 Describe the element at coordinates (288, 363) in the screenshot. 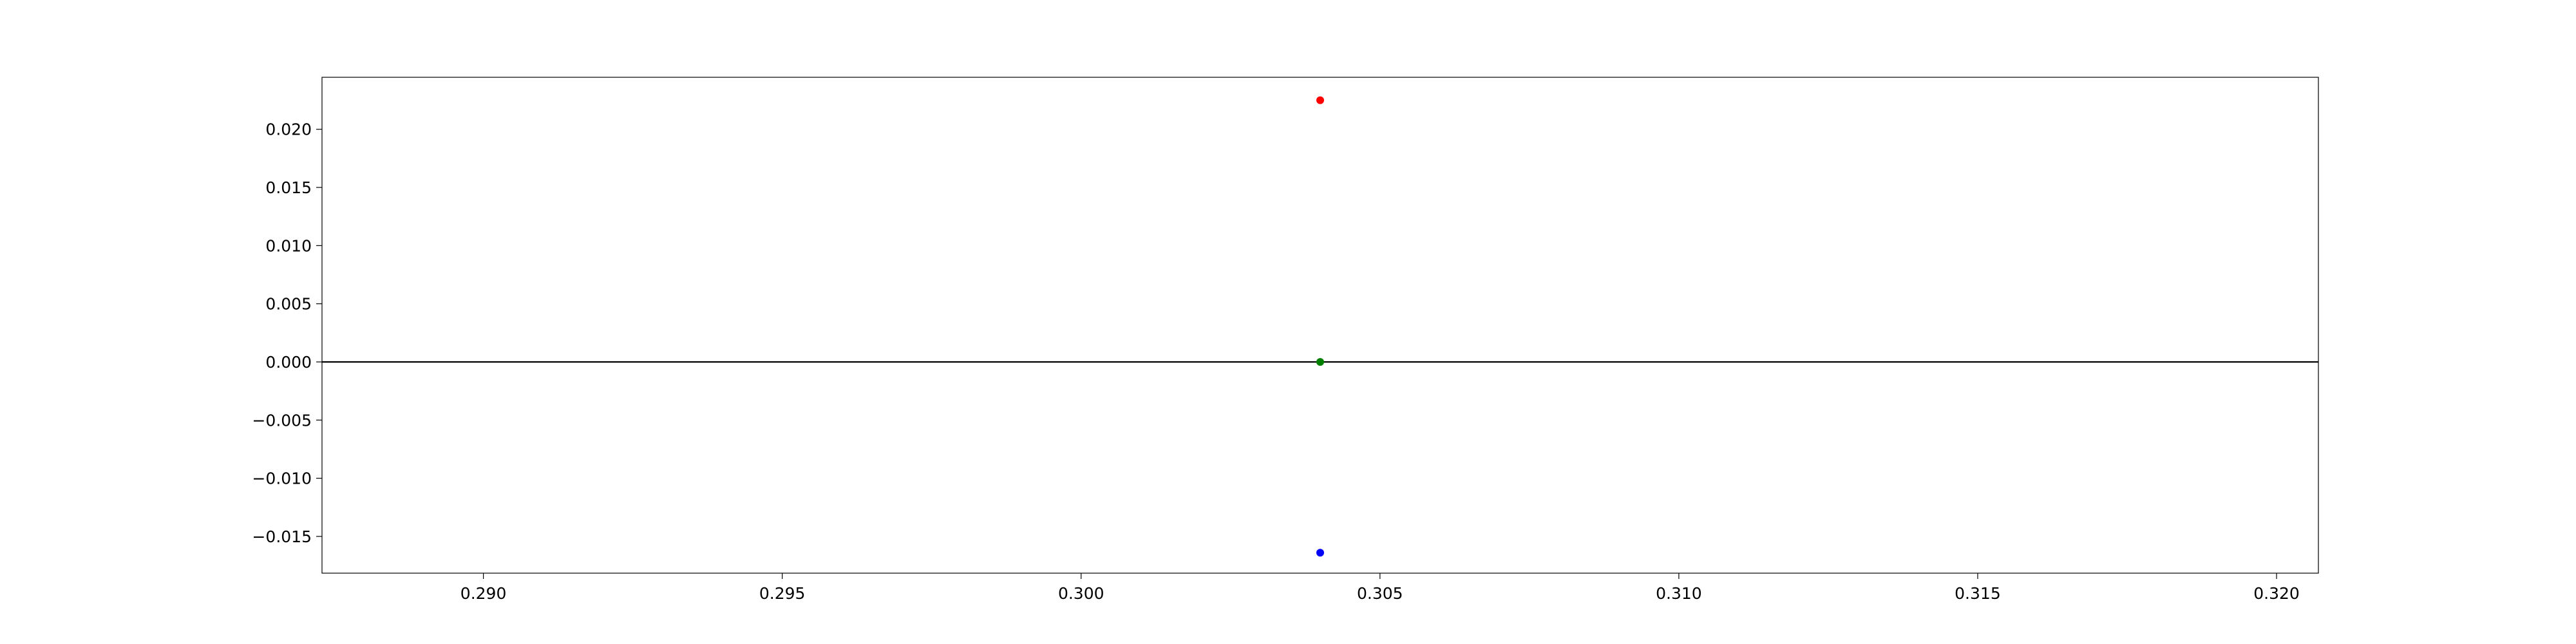

I see `y-tick-label: 0.000` at that location.